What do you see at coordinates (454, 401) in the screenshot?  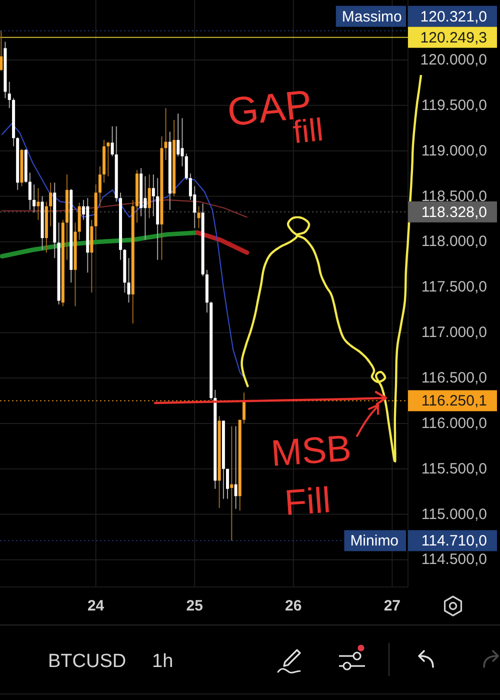 I see `ref-line-label: 116.250,1` at bounding box center [454, 401].